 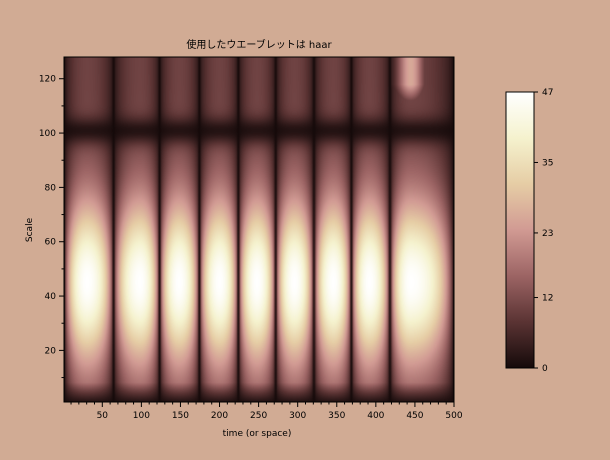 I want to click on x-tick-label: 300, so click(x=297, y=416).